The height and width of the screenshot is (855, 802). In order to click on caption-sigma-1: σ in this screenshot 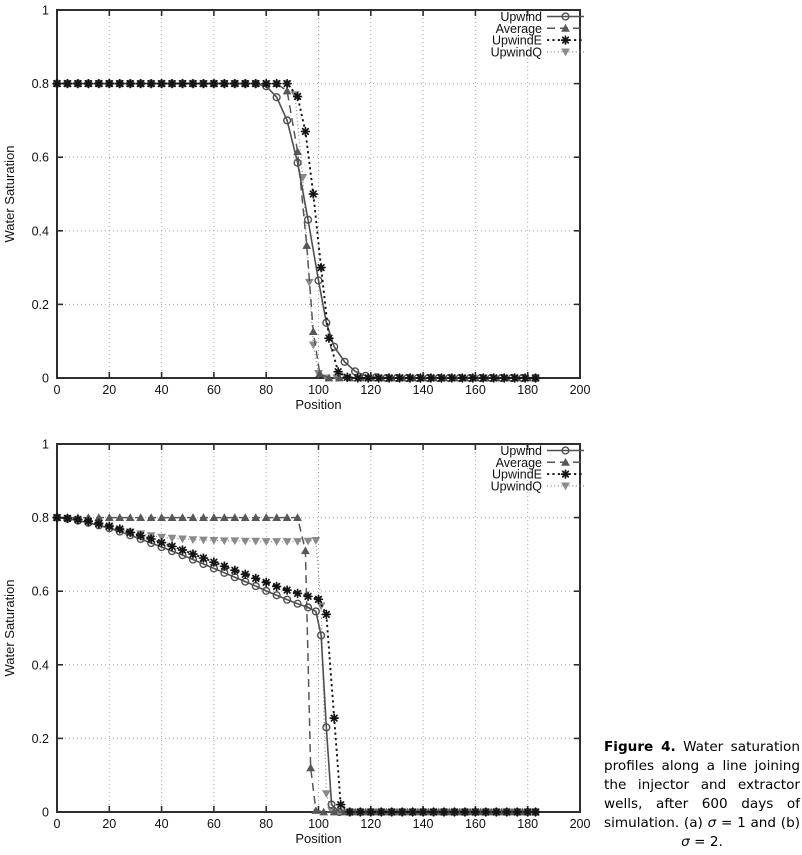, I will do `click(712, 823)`.